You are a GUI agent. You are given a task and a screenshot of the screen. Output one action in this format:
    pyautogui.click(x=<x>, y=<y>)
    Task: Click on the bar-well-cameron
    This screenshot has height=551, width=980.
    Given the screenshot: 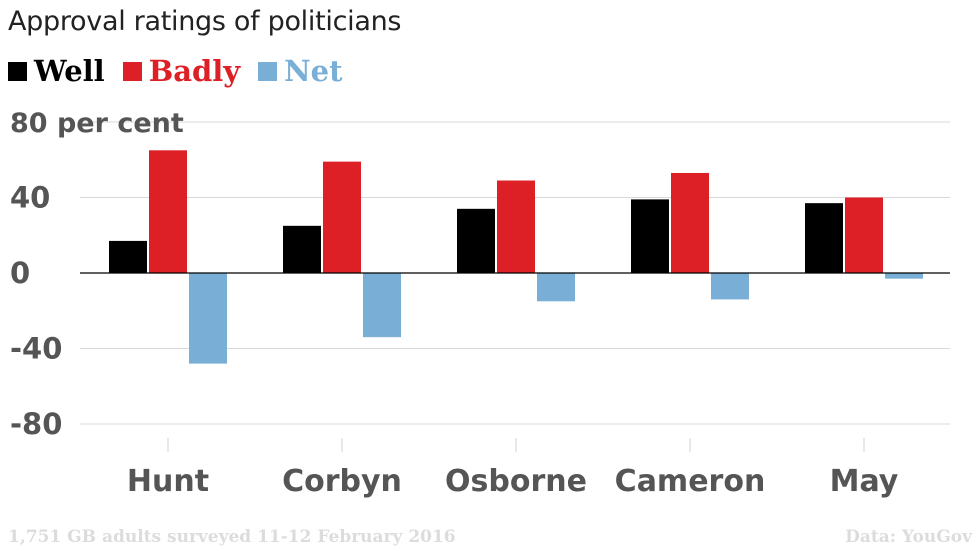 What is the action you would take?
    pyautogui.click(x=650, y=236)
    